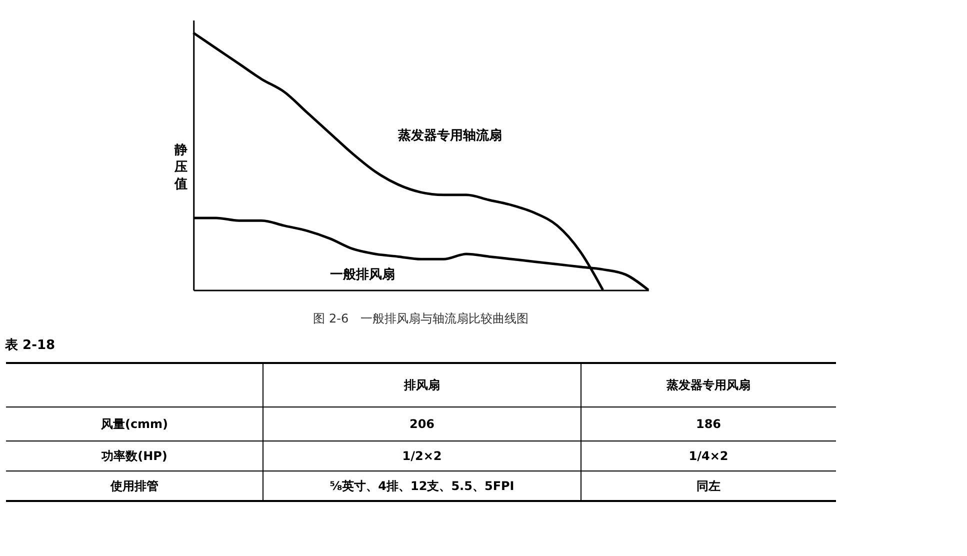  What do you see at coordinates (449, 136) in the screenshot?
I see `text: 蒸发器专用轴流扇` at bounding box center [449, 136].